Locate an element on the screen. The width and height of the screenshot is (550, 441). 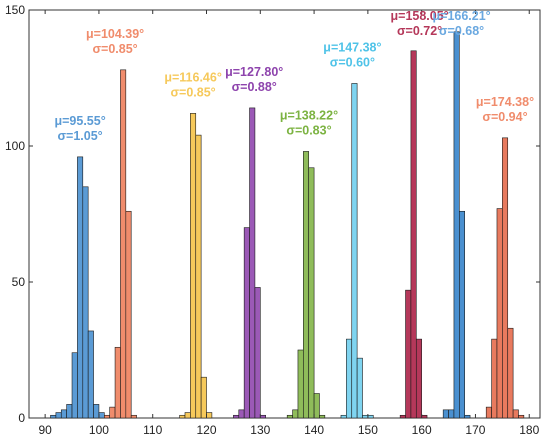
mean-label: μ=138.22° is located at coordinates (309, 115).